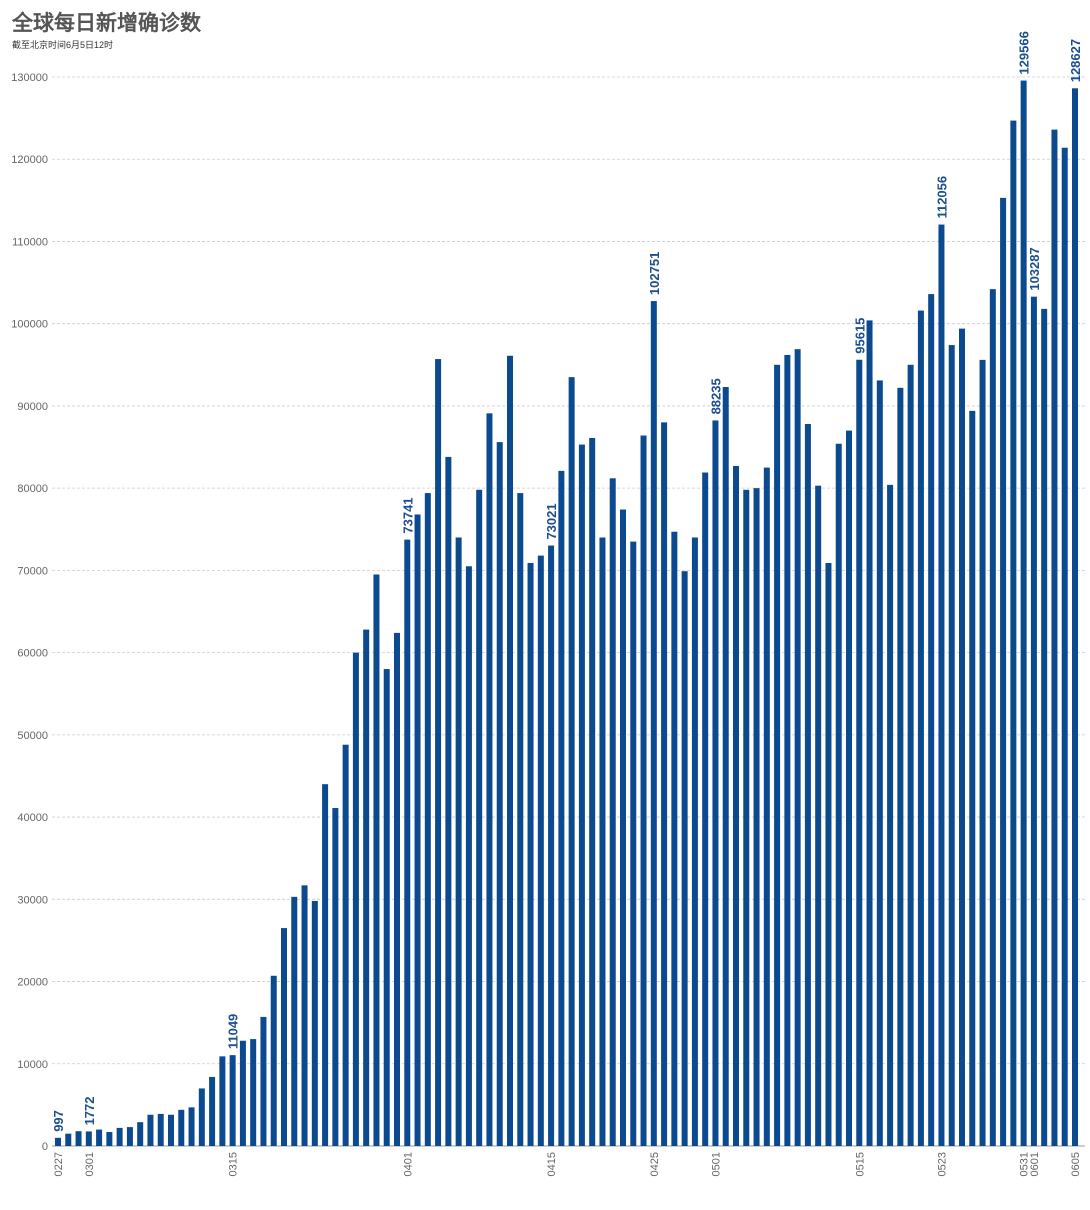 The width and height of the screenshot is (1090, 1210). What do you see at coordinates (45, 1147) in the screenshot?
I see `y-tick-label: 0` at bounding box center [45, 1147].